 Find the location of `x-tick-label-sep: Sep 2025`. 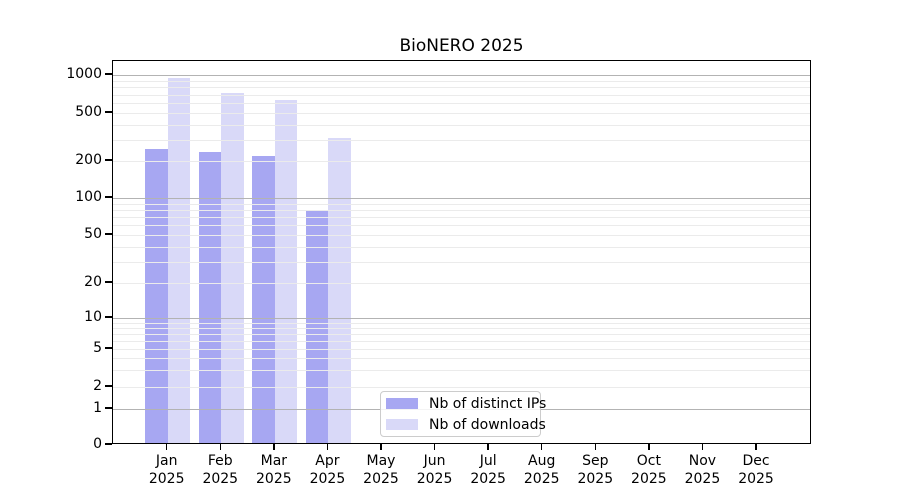

x-tick-label-sep: Sep 2025 is located at coordinates (595, 470).